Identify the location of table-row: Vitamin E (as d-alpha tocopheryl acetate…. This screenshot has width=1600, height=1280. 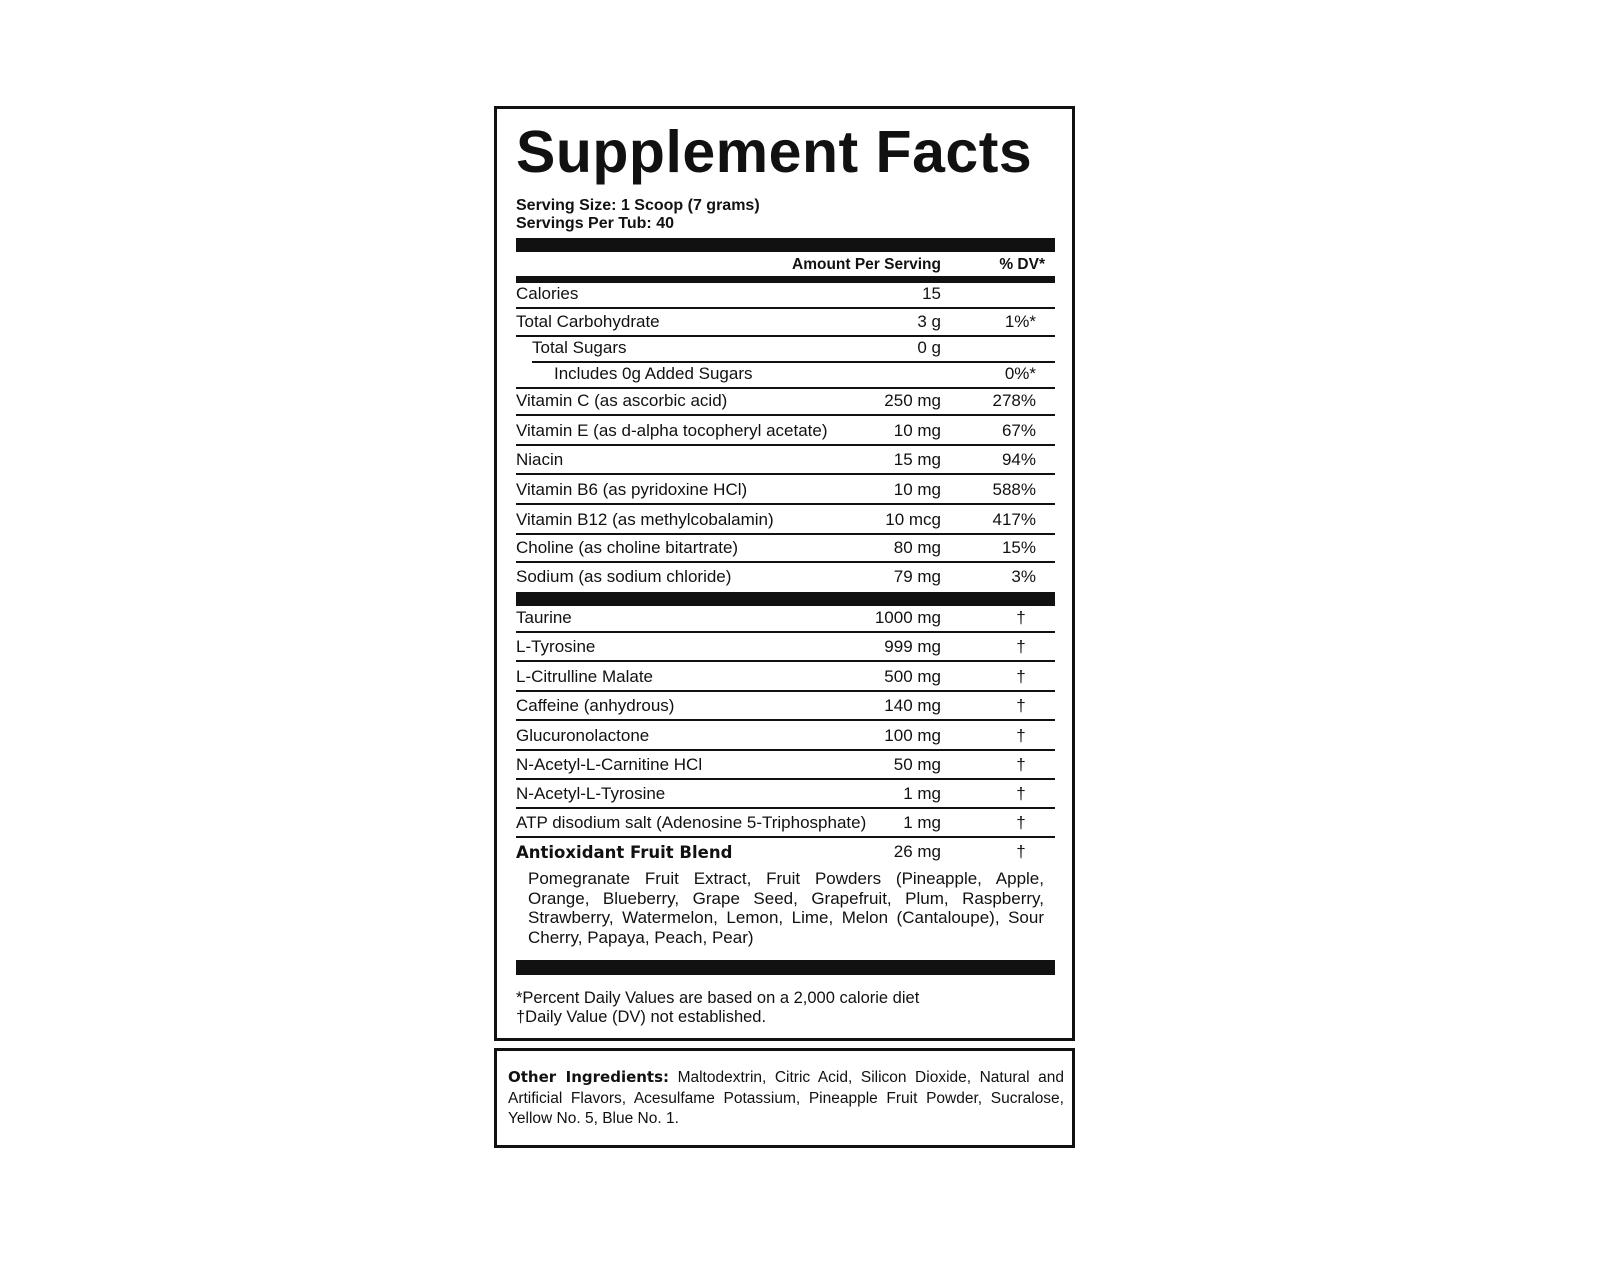
(785, 432).